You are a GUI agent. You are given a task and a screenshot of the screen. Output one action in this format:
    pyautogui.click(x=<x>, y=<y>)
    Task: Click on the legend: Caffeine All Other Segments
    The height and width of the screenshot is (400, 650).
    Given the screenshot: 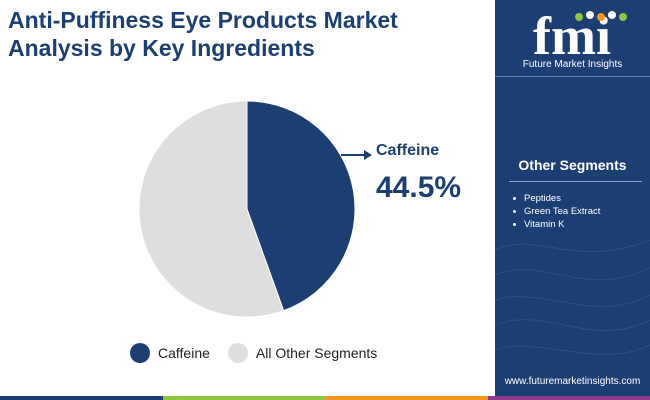 What is the action you would take?
    pyautogui.click(x=262, y=353)
    